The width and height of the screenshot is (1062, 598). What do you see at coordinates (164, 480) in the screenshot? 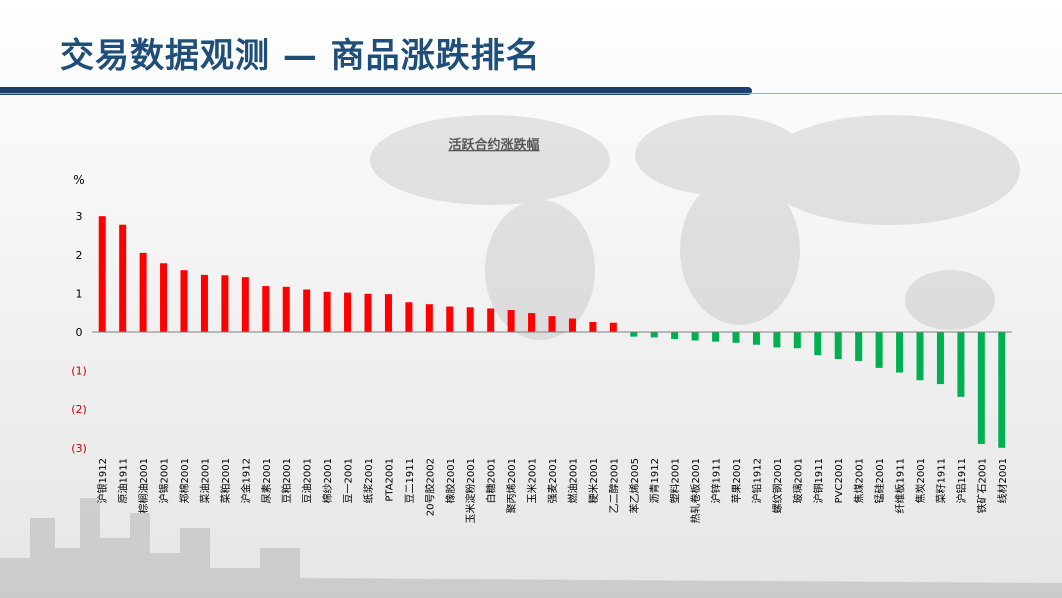
I see `x-category-label: 沪锡2001` at bounding box center [164, 480].